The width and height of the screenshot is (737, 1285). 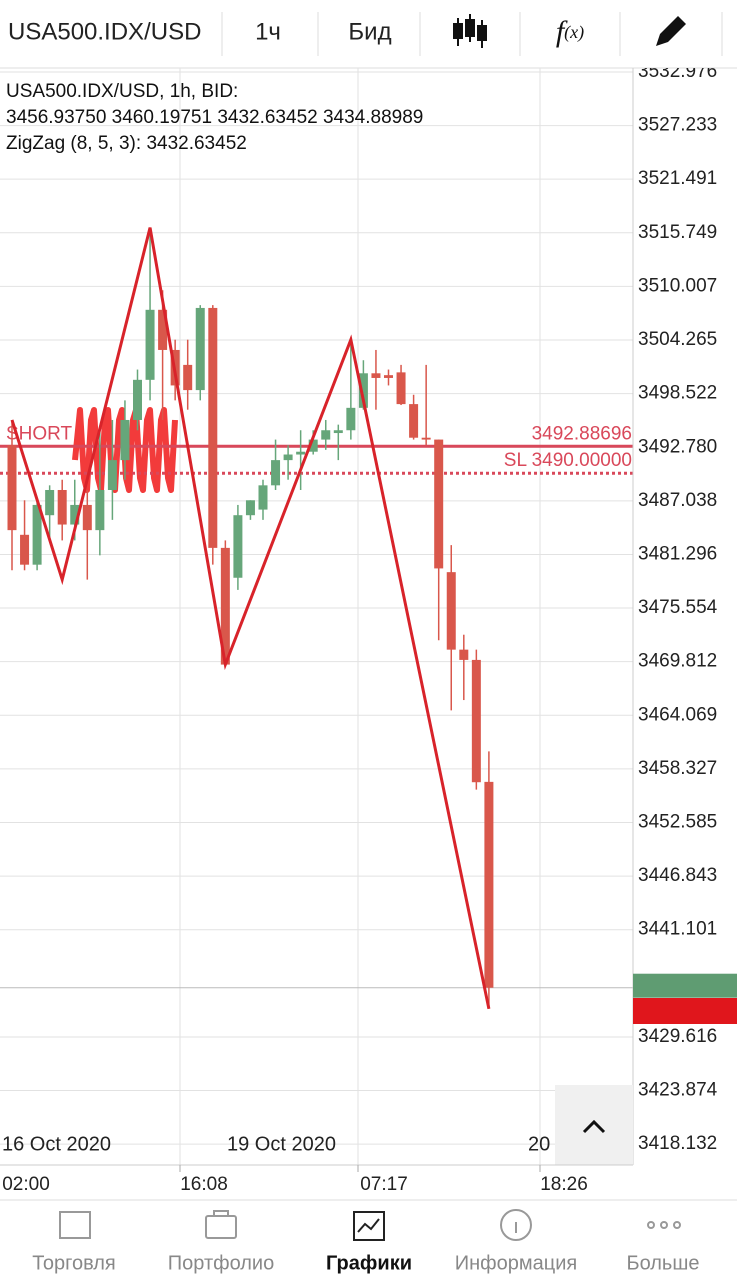 I want to click on y-tick-label: 3423.874, so click(x=678, y=1090).